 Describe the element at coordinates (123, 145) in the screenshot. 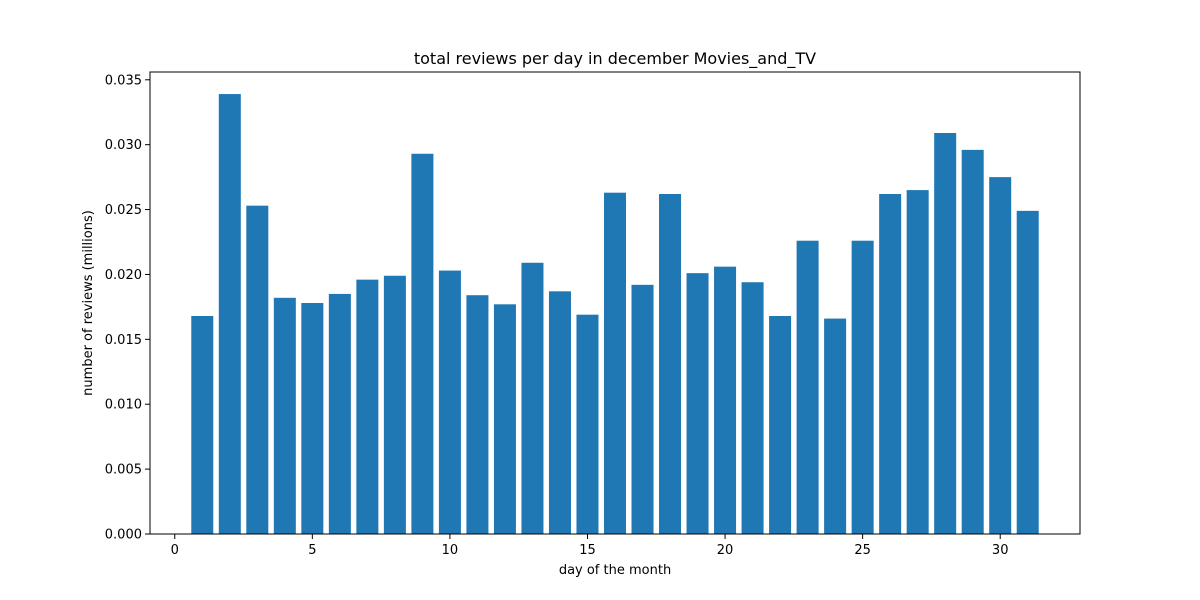

I see `y-tick-label: 0.030` at that location.